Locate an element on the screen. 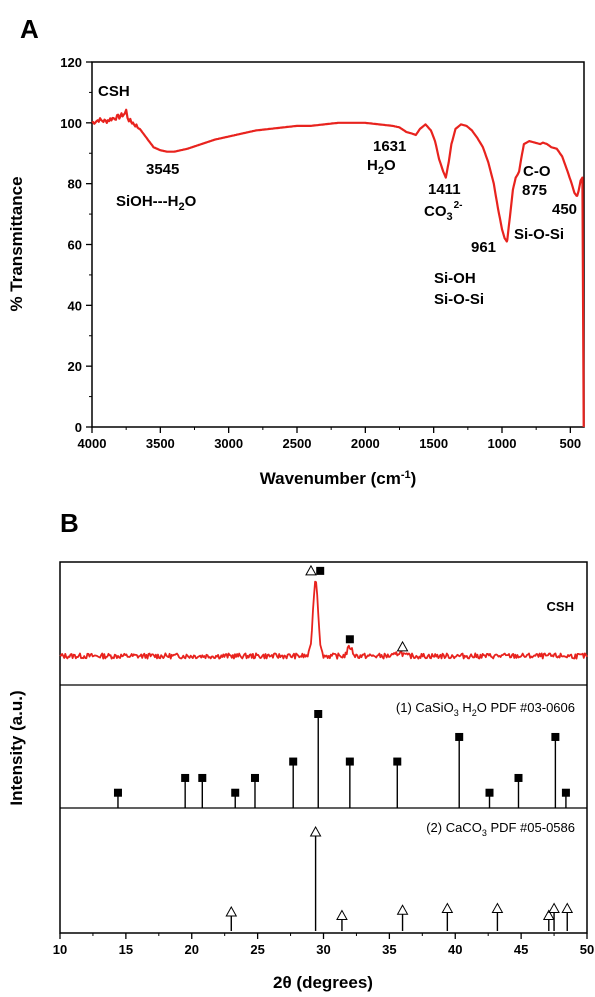 The image size is (595, 997). ftir-x-tick-label: 1000 is located at coordinates (502, 443).